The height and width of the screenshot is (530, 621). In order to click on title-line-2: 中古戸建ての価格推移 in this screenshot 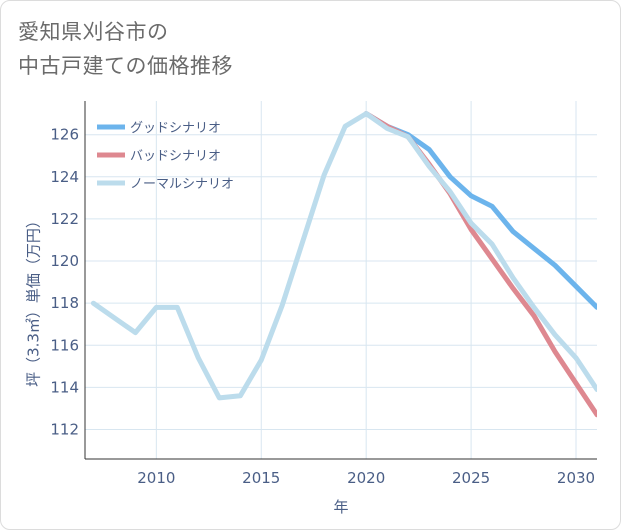, I will do `click(125, 66)`.